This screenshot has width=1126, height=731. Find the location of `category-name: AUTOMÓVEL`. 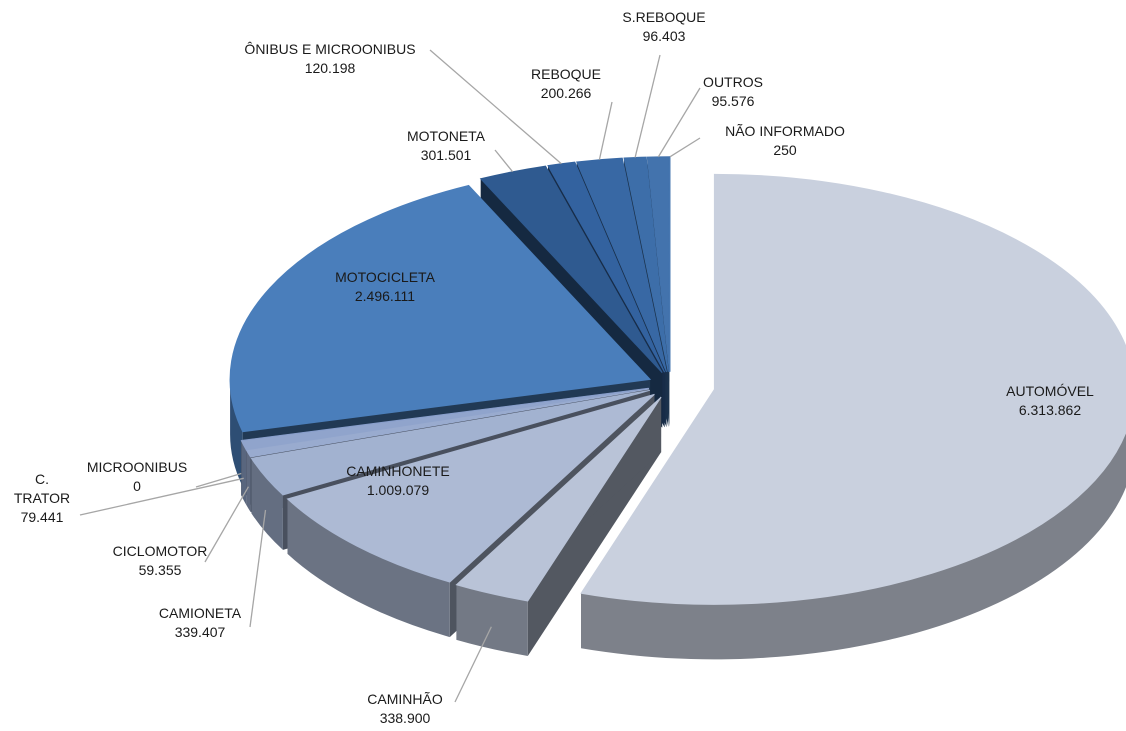

category-name: AUTOMÓVEL is located at coordinates (1050, 391).